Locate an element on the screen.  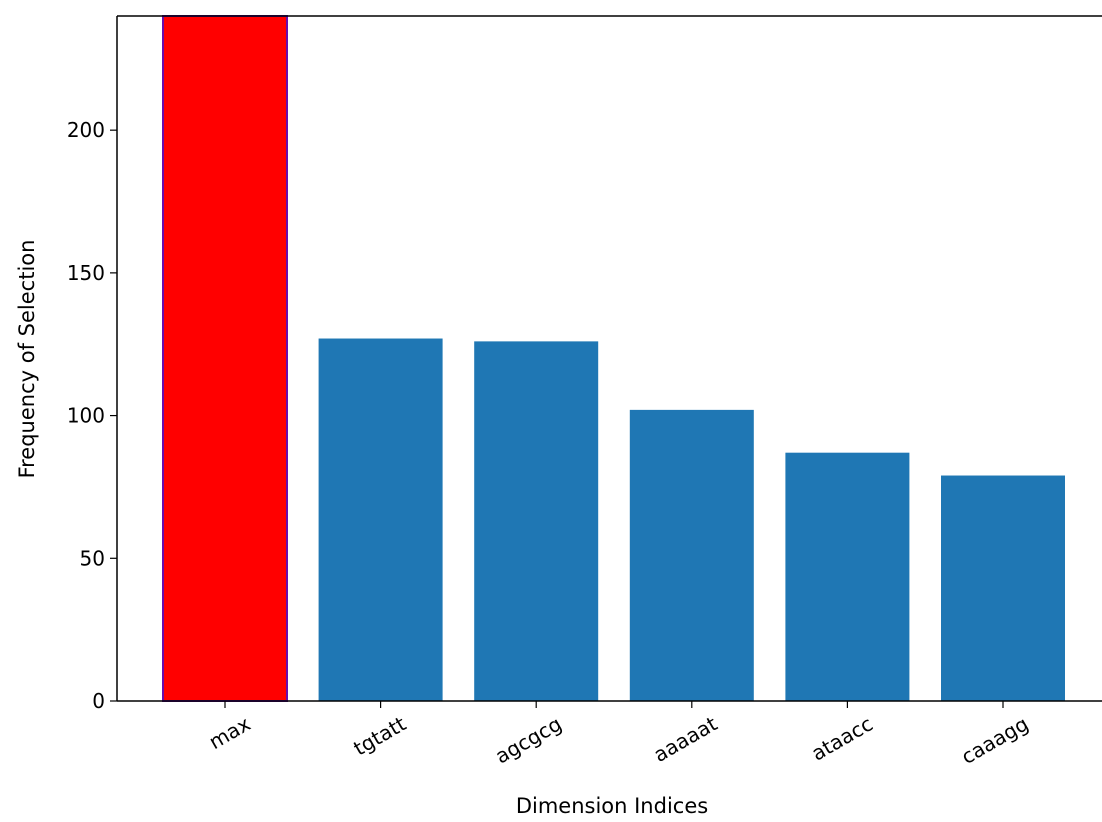
y-ticks-group: 0 50 100 150 200 is located at coordinates (92, 415).